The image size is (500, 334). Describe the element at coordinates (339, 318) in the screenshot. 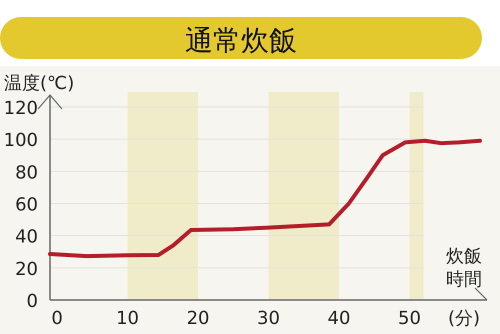

I see `x-tick-label: 40` at that location.